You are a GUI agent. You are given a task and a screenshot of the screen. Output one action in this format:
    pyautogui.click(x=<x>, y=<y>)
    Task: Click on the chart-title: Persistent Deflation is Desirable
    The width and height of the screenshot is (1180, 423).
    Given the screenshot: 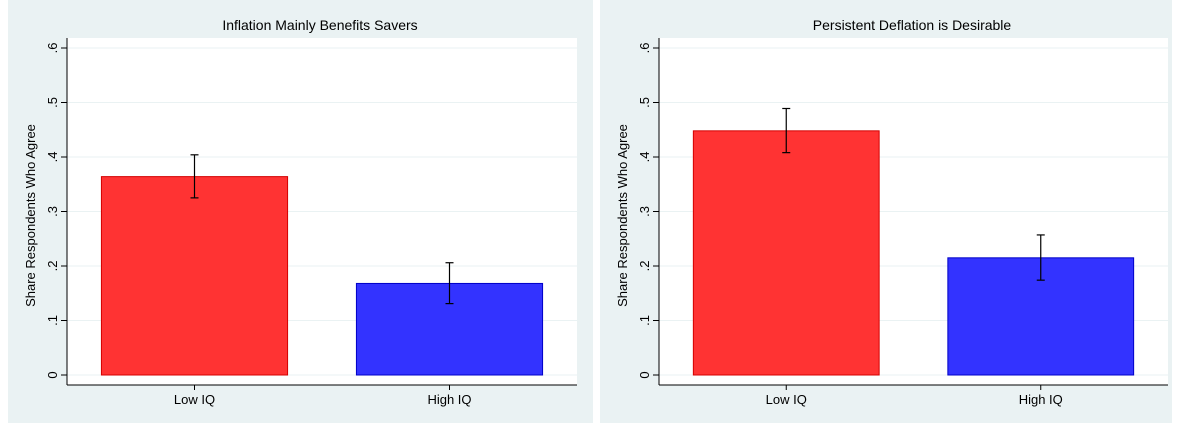 What is the action you would take?
    pyautogui.click(x=912, y=25)
    